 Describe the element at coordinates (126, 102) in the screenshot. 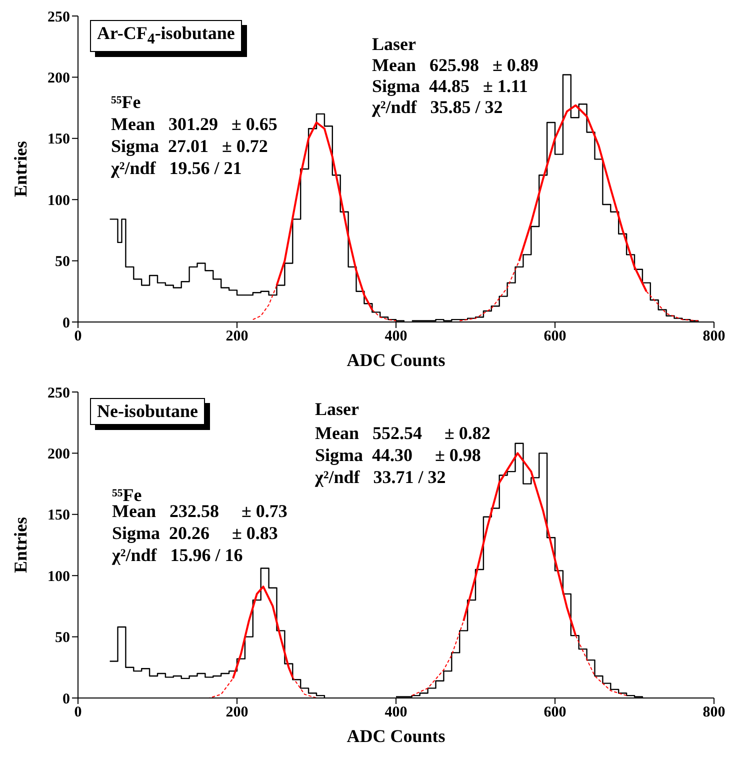

I see `annotation: ⁵⁵Fe` at that location.